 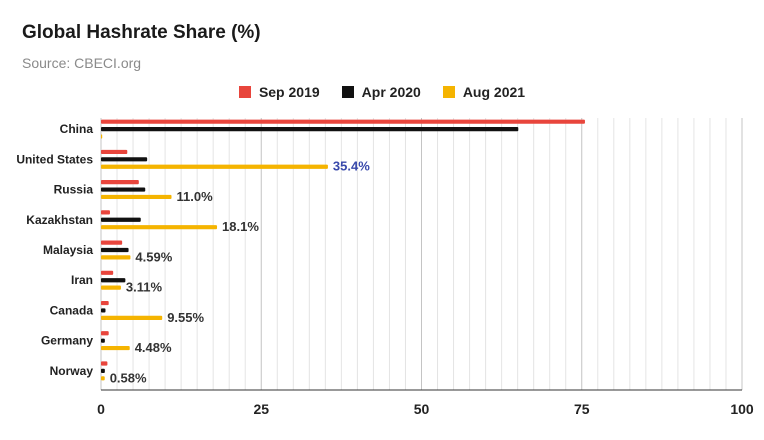 I want to click on category-label: China, so click(x=77, y=129).